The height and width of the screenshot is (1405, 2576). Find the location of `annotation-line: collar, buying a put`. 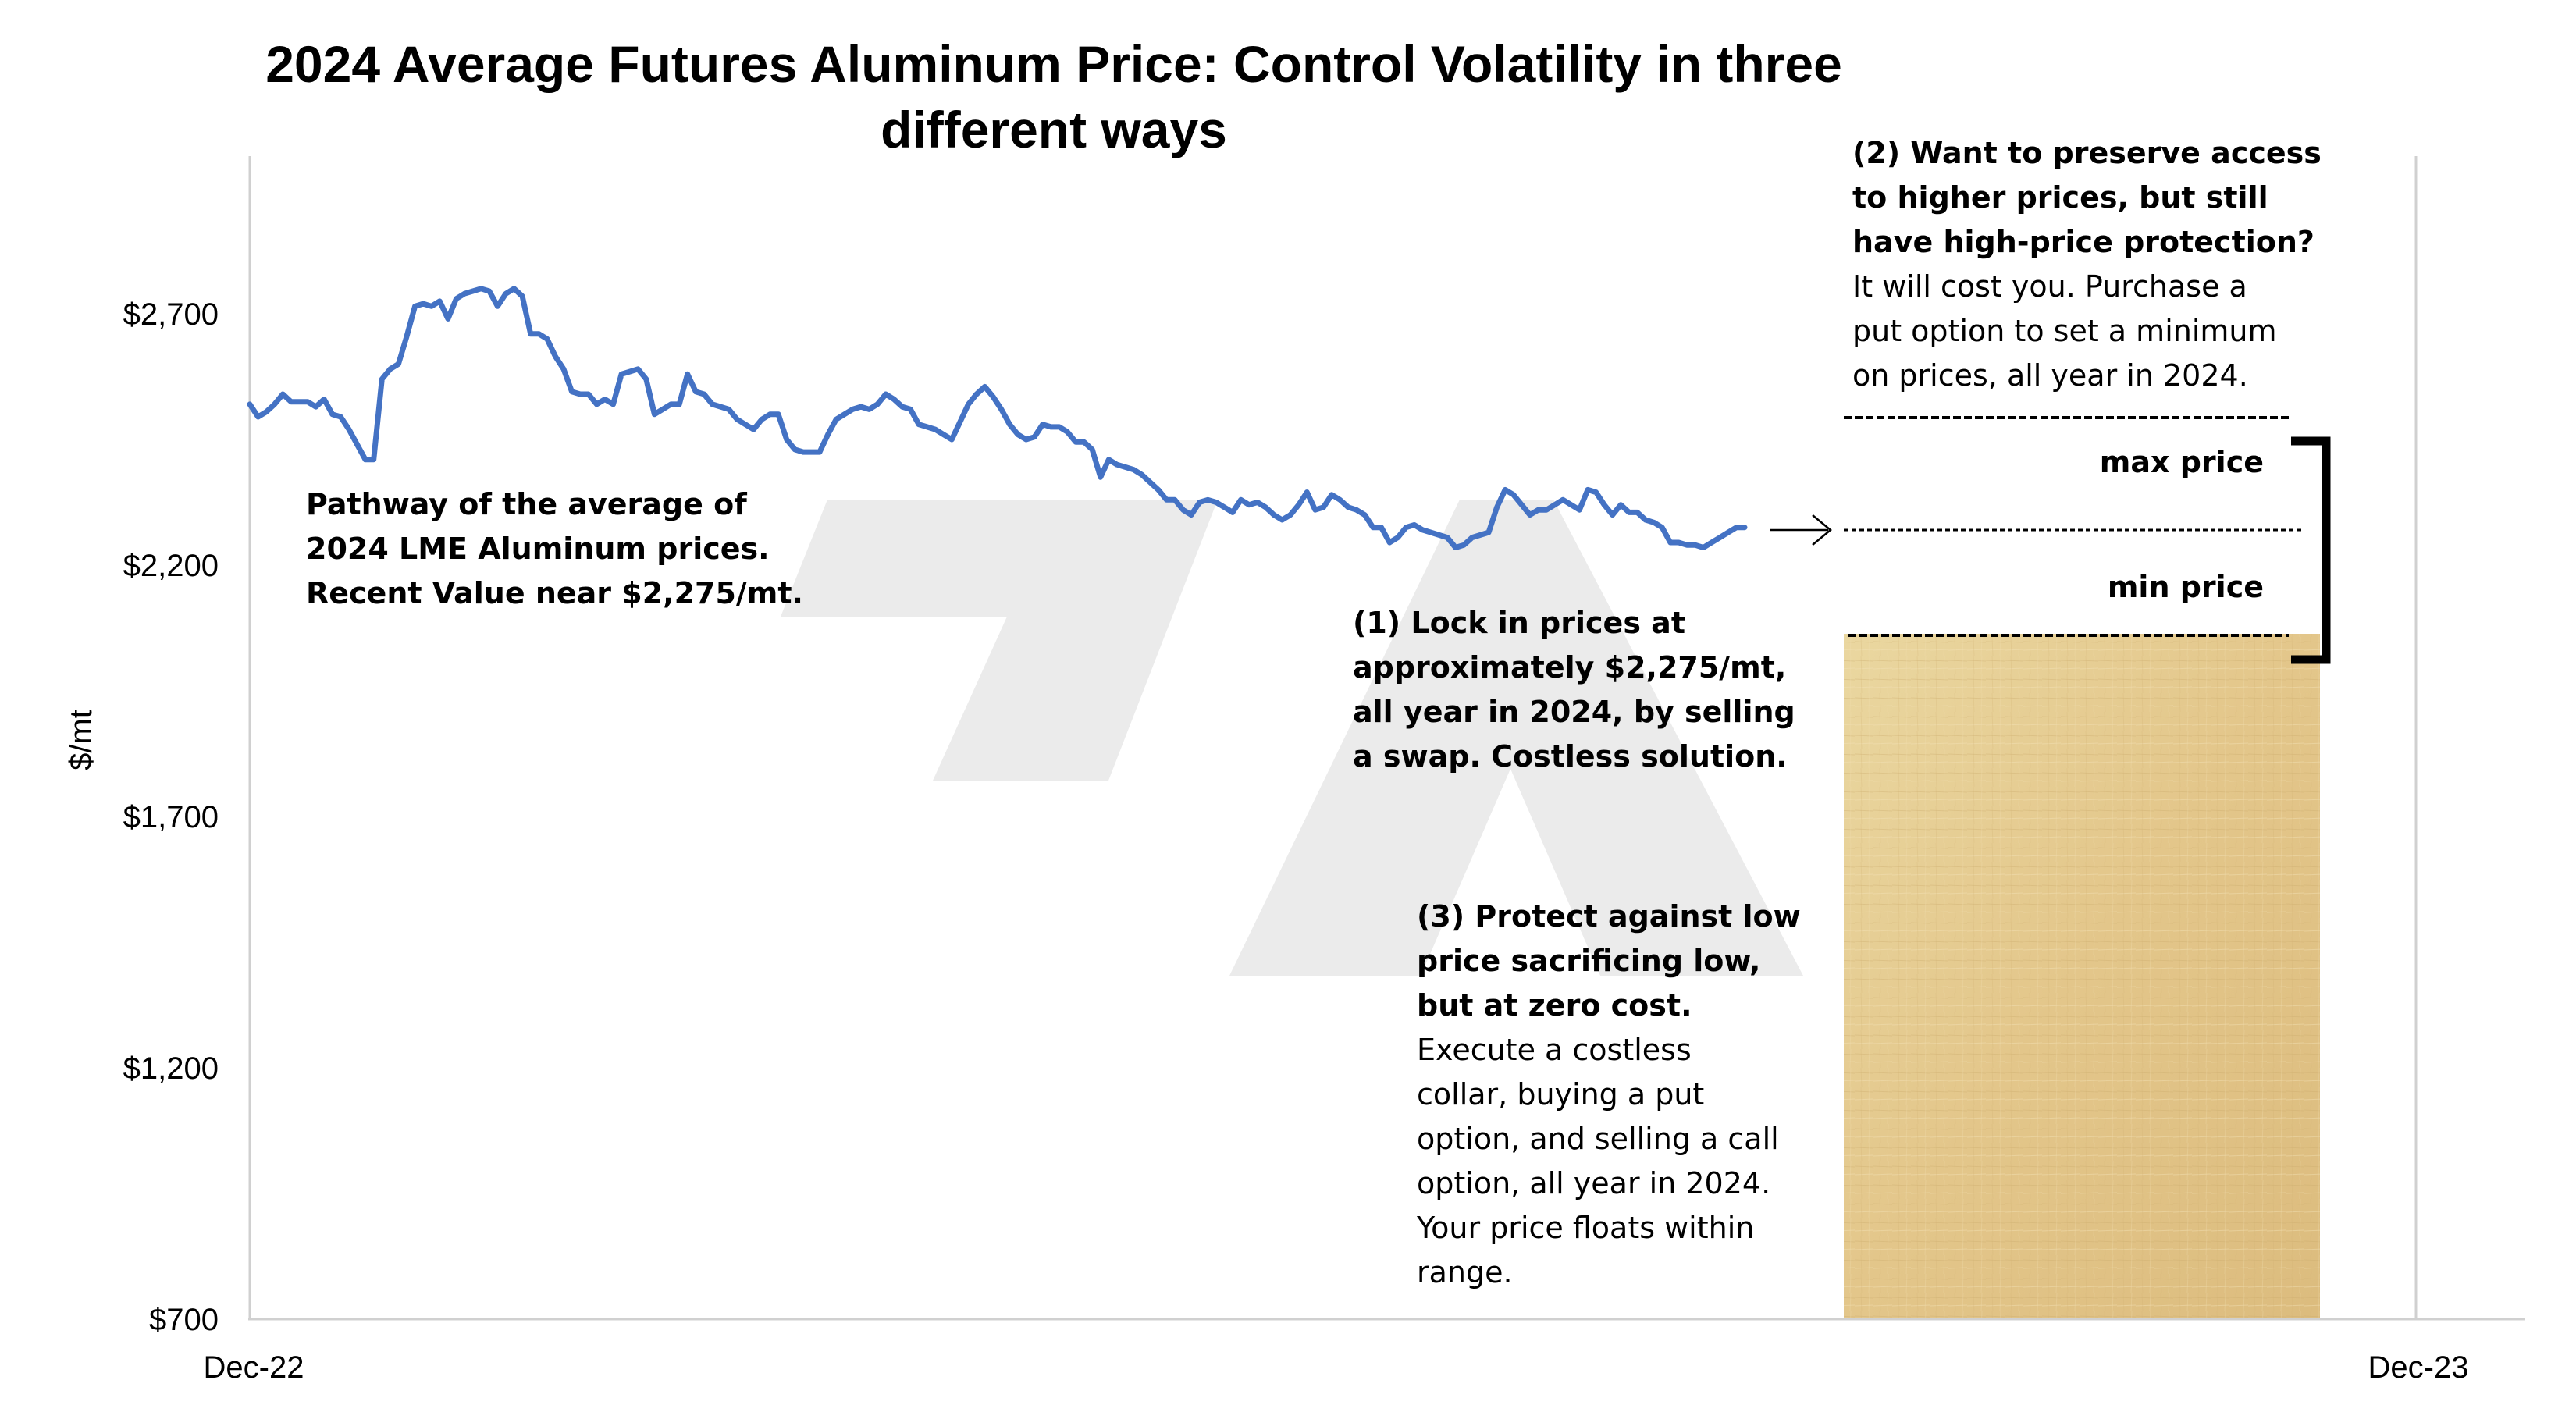

annotation-line: collar, buying a put is located at coordinates (1561, 1094).